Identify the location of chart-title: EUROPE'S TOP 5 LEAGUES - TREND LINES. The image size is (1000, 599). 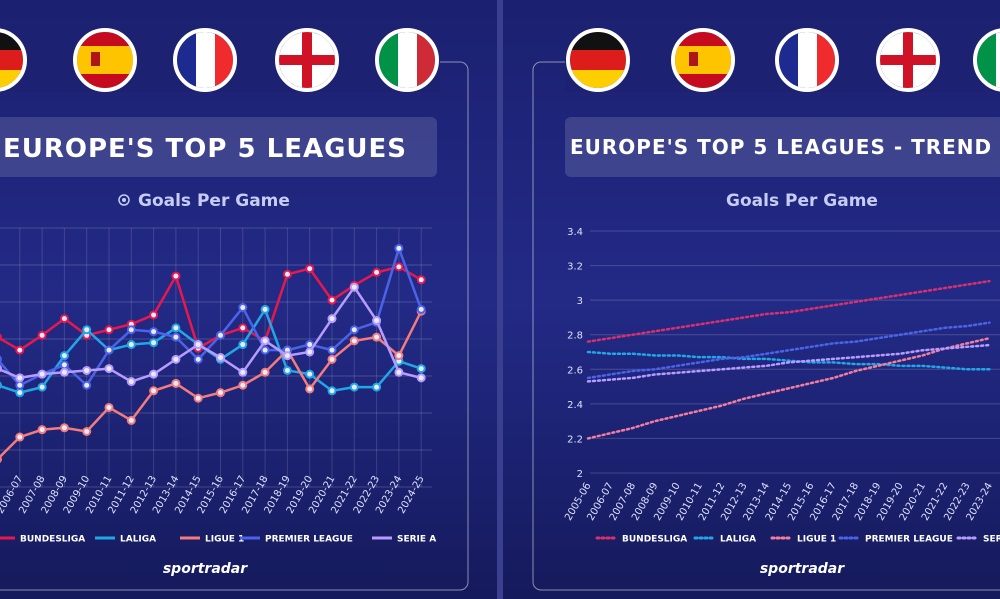
(785, 147).